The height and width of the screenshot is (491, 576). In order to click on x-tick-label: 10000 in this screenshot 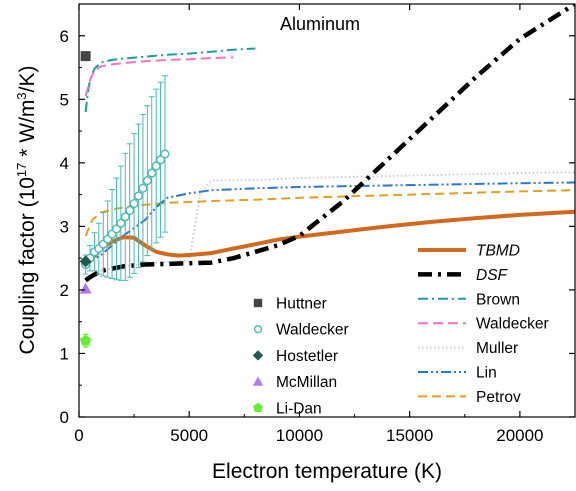, I will do `click(299, 435)`.